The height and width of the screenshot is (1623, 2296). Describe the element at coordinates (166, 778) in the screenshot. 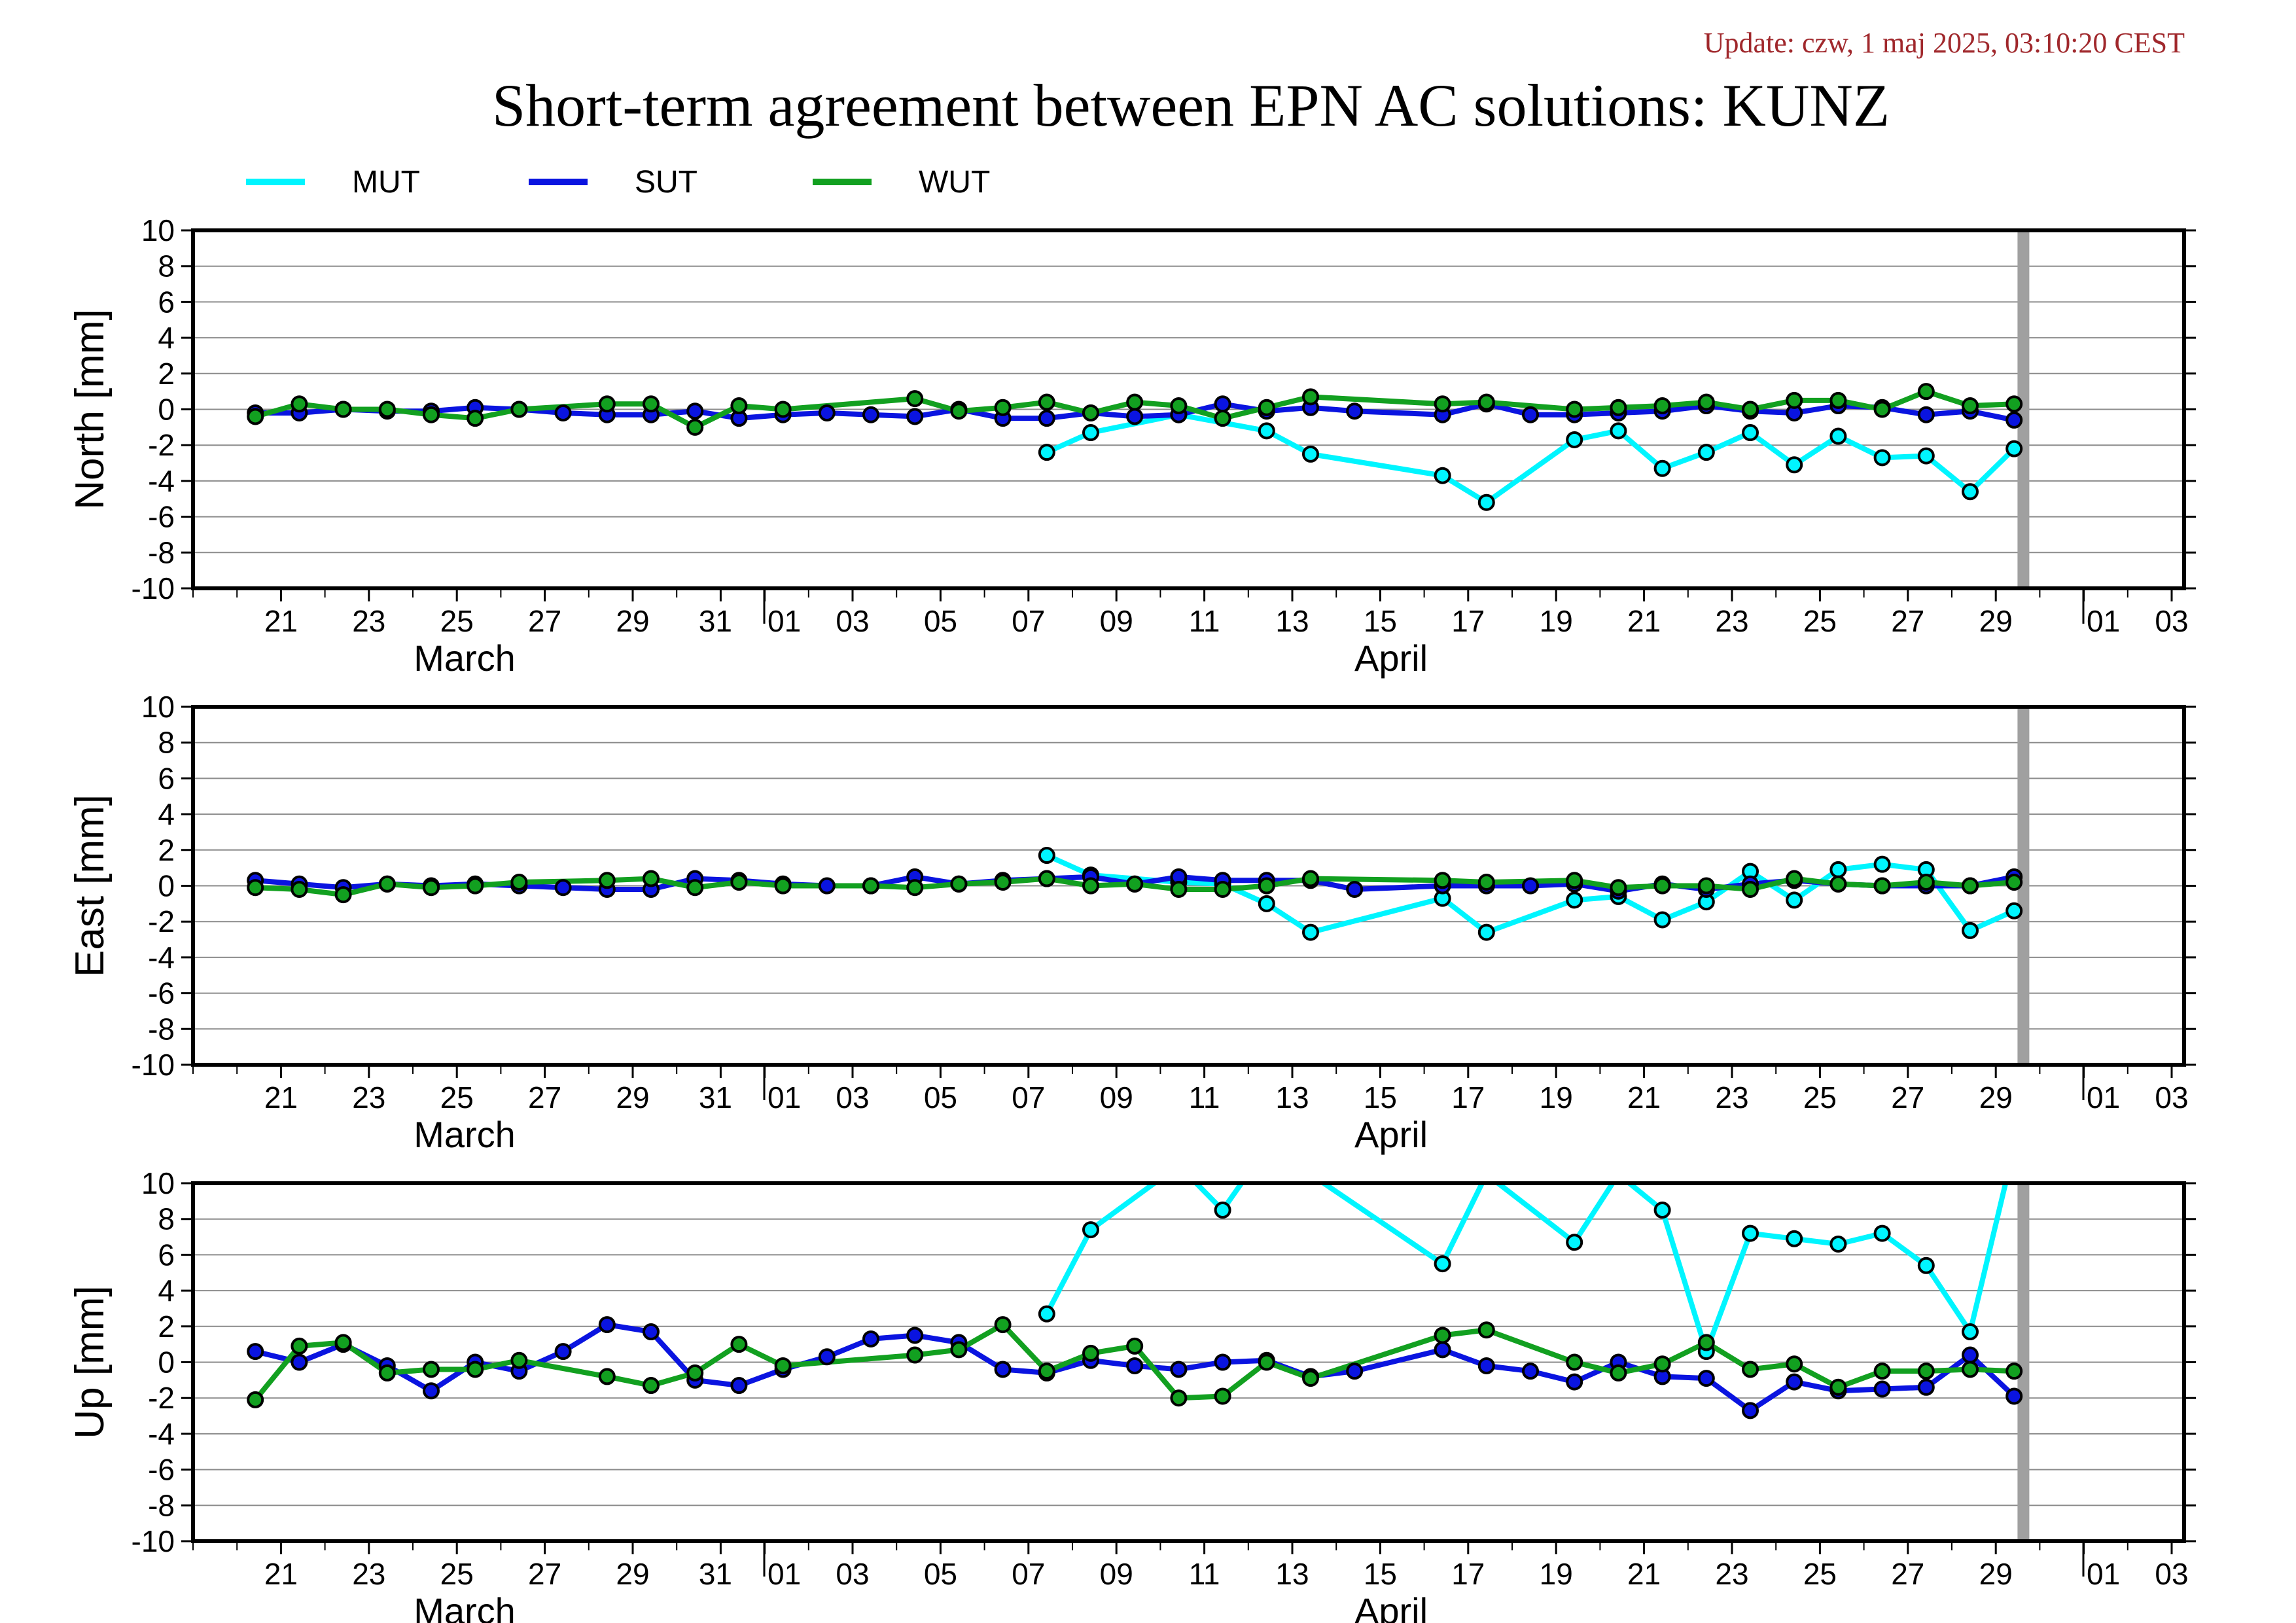

I see `y-tick-label: 6` at that location.